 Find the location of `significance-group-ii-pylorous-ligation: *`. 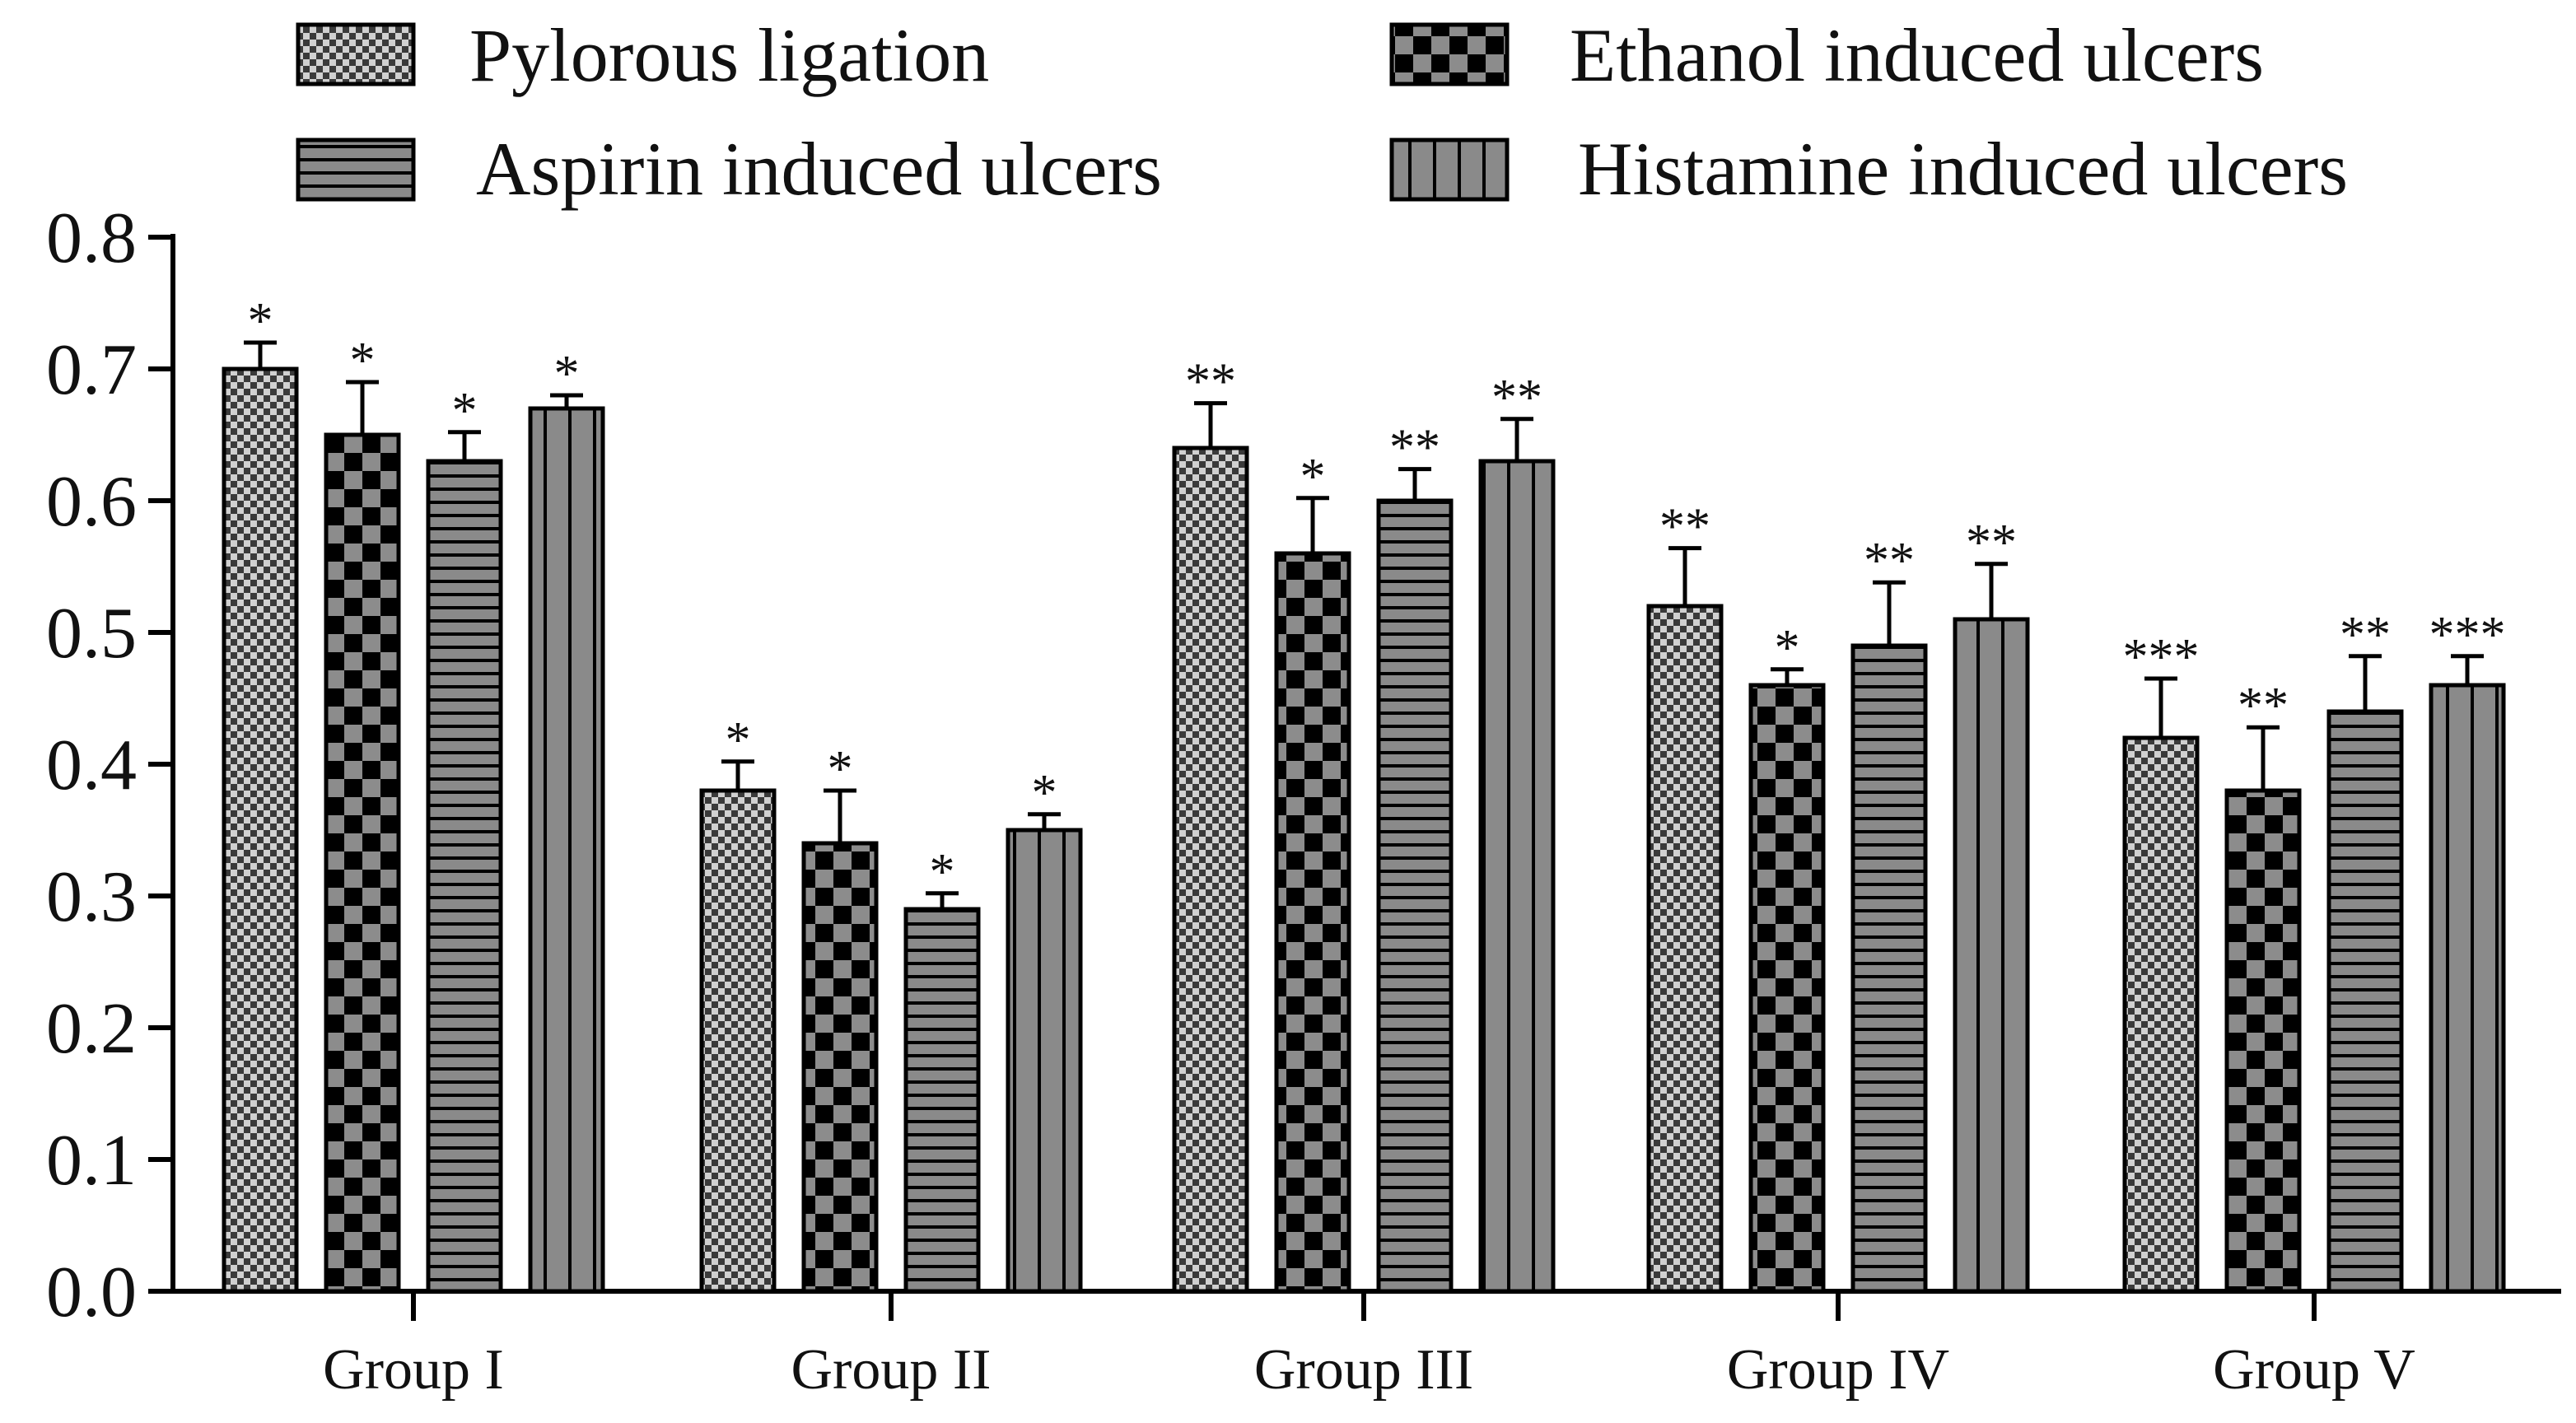

significance-group-ii-pylorous-ligation: * is located at coordinates (738, 740).